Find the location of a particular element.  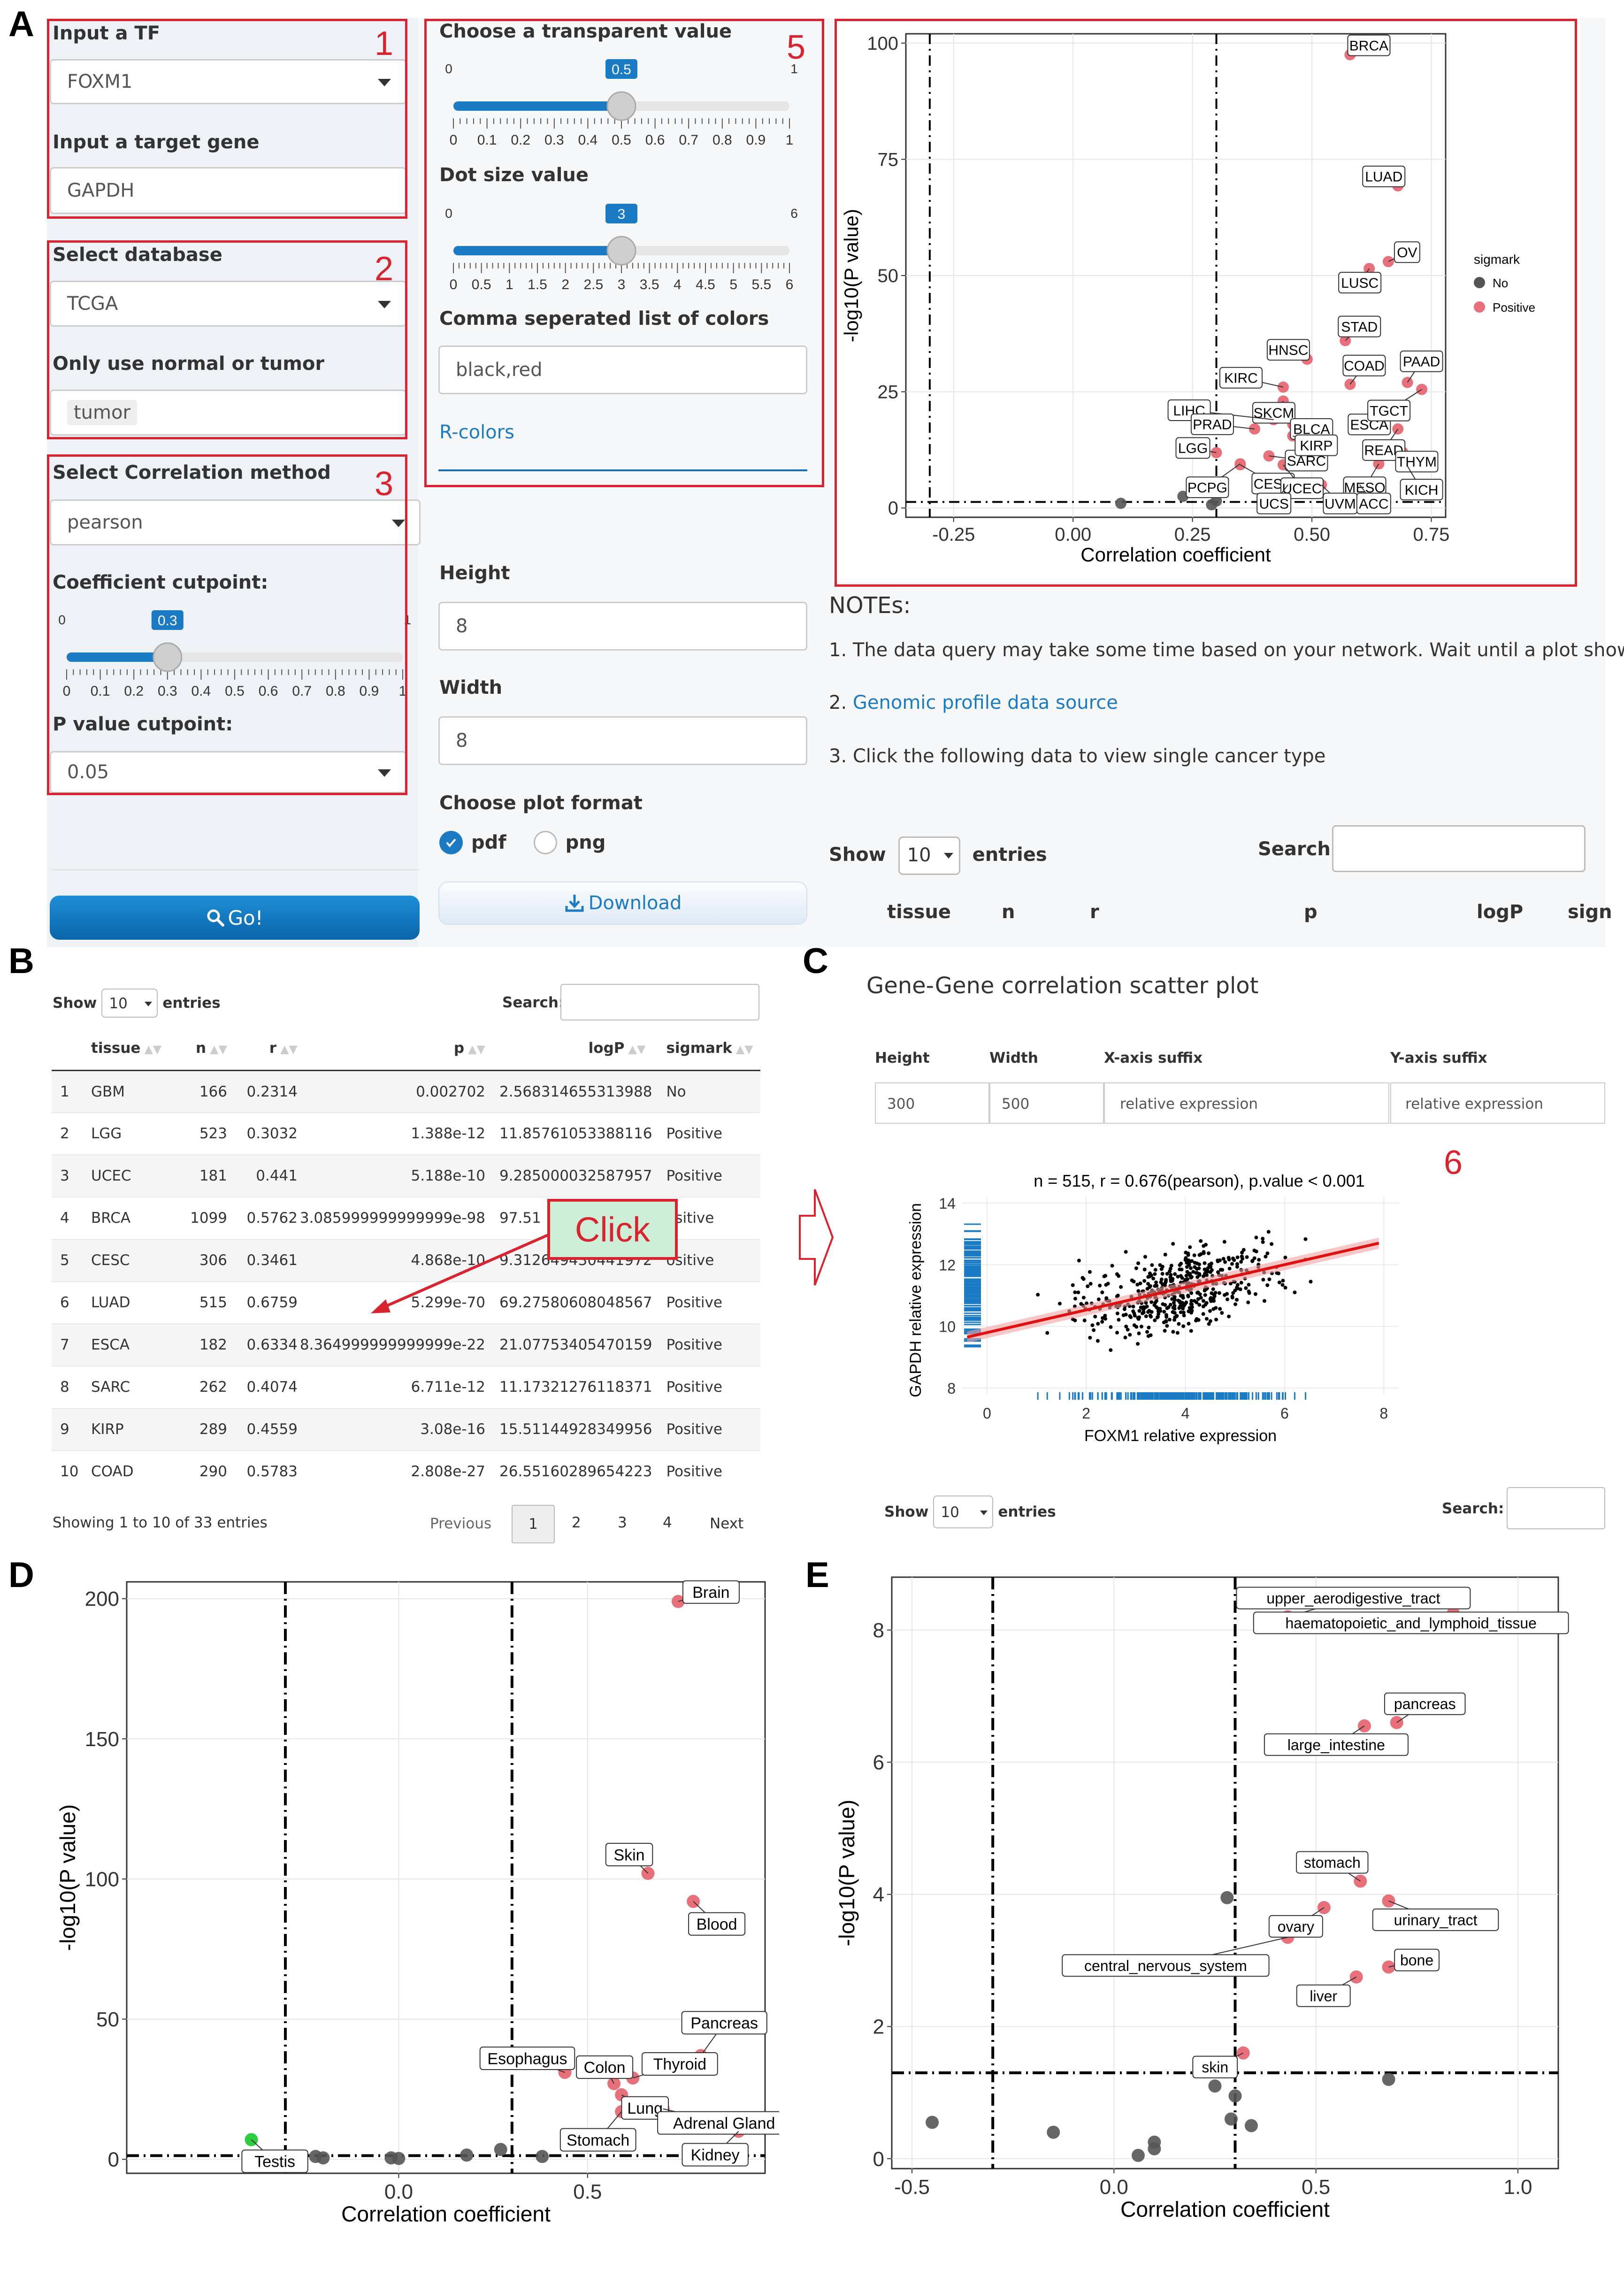

transparent-max-label: 1 is located at coordinates (794, 68).